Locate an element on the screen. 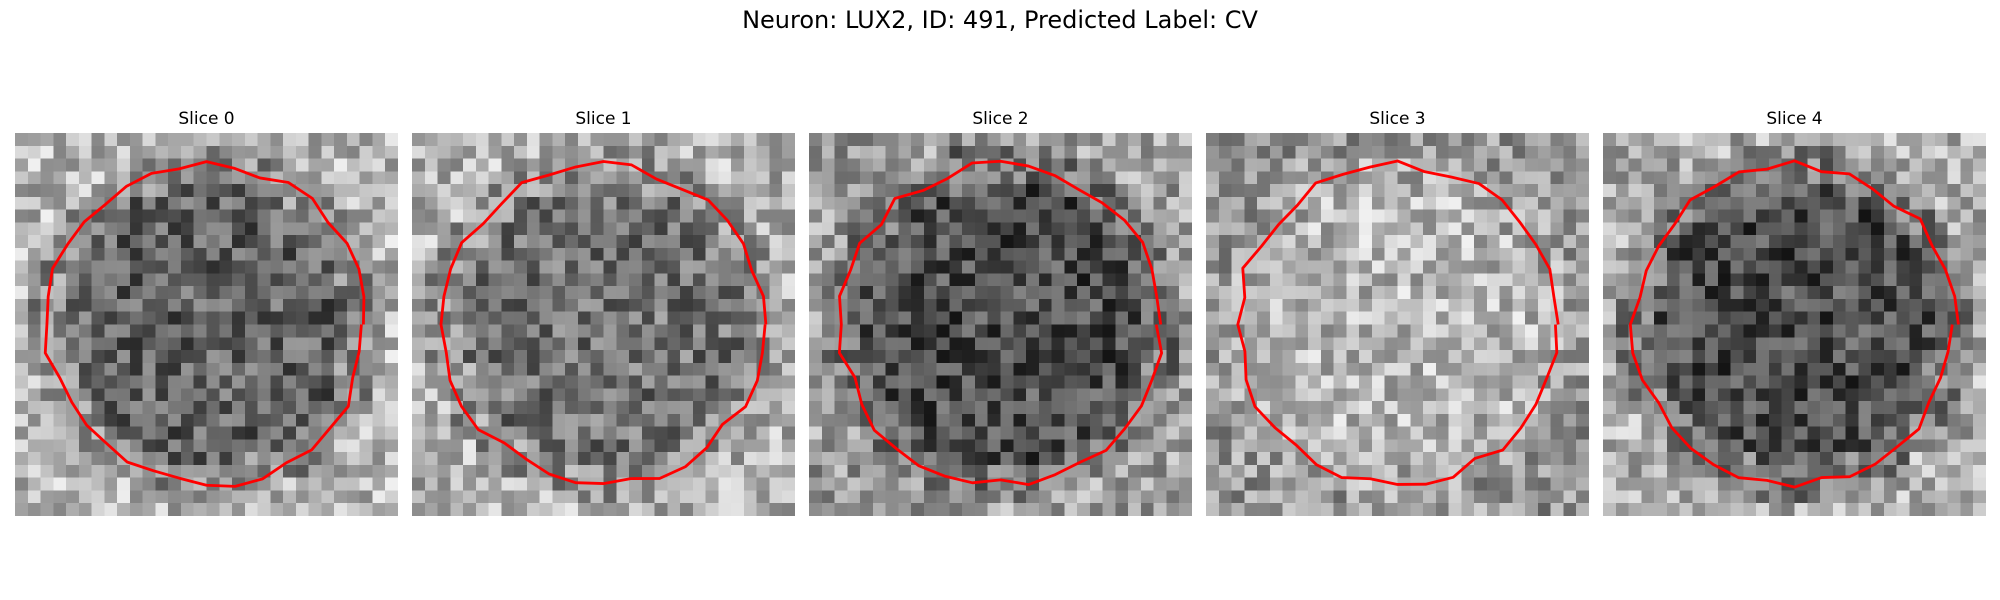  panel-title: Slice 2 is located at coordinates (1000, 119).